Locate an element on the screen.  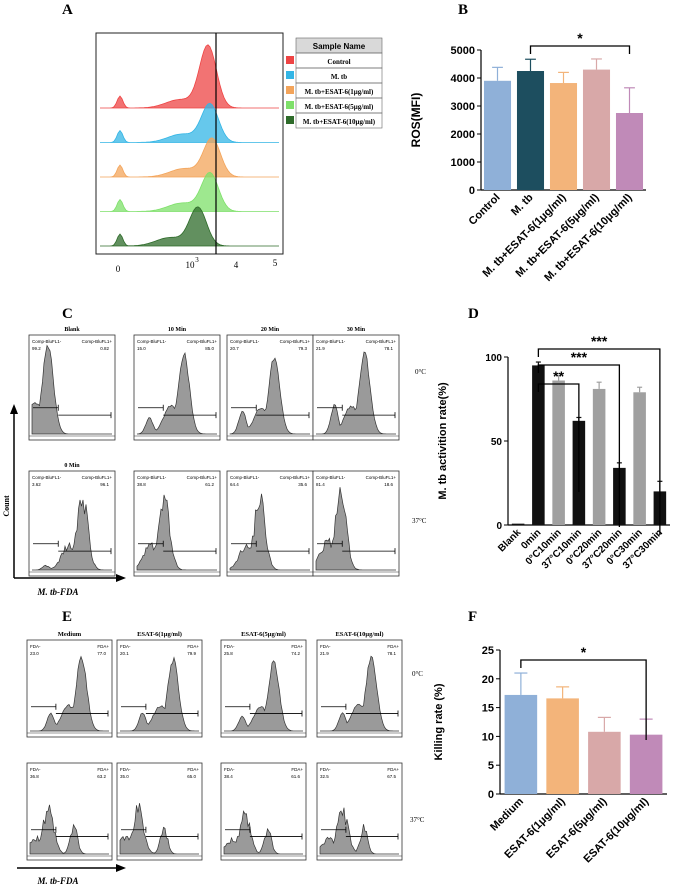
gate-minus-value: 3.62 is located at coordinates (36, 484).